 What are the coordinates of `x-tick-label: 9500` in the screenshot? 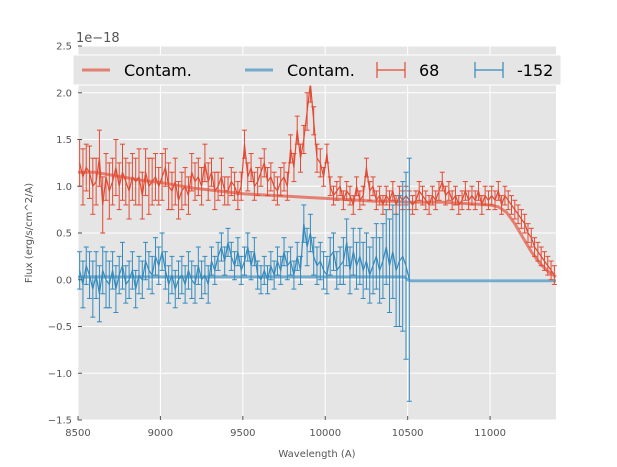 It's located at (242, 433).